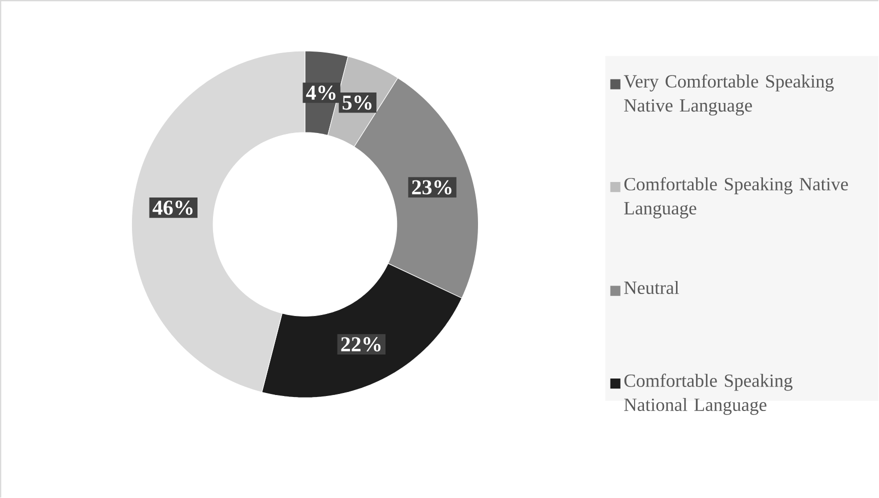  Describe the element at coordinates (432, 187) in the screenshot. I see `data-label: 23%` at that location.